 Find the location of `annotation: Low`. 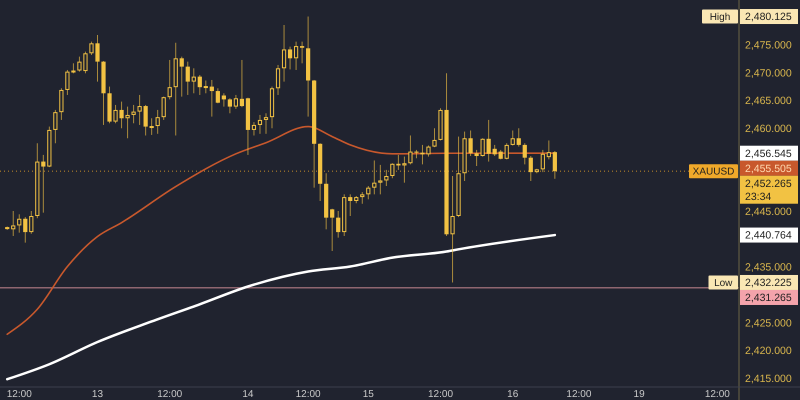

annotation: Low is located at coordinates (724, 283).